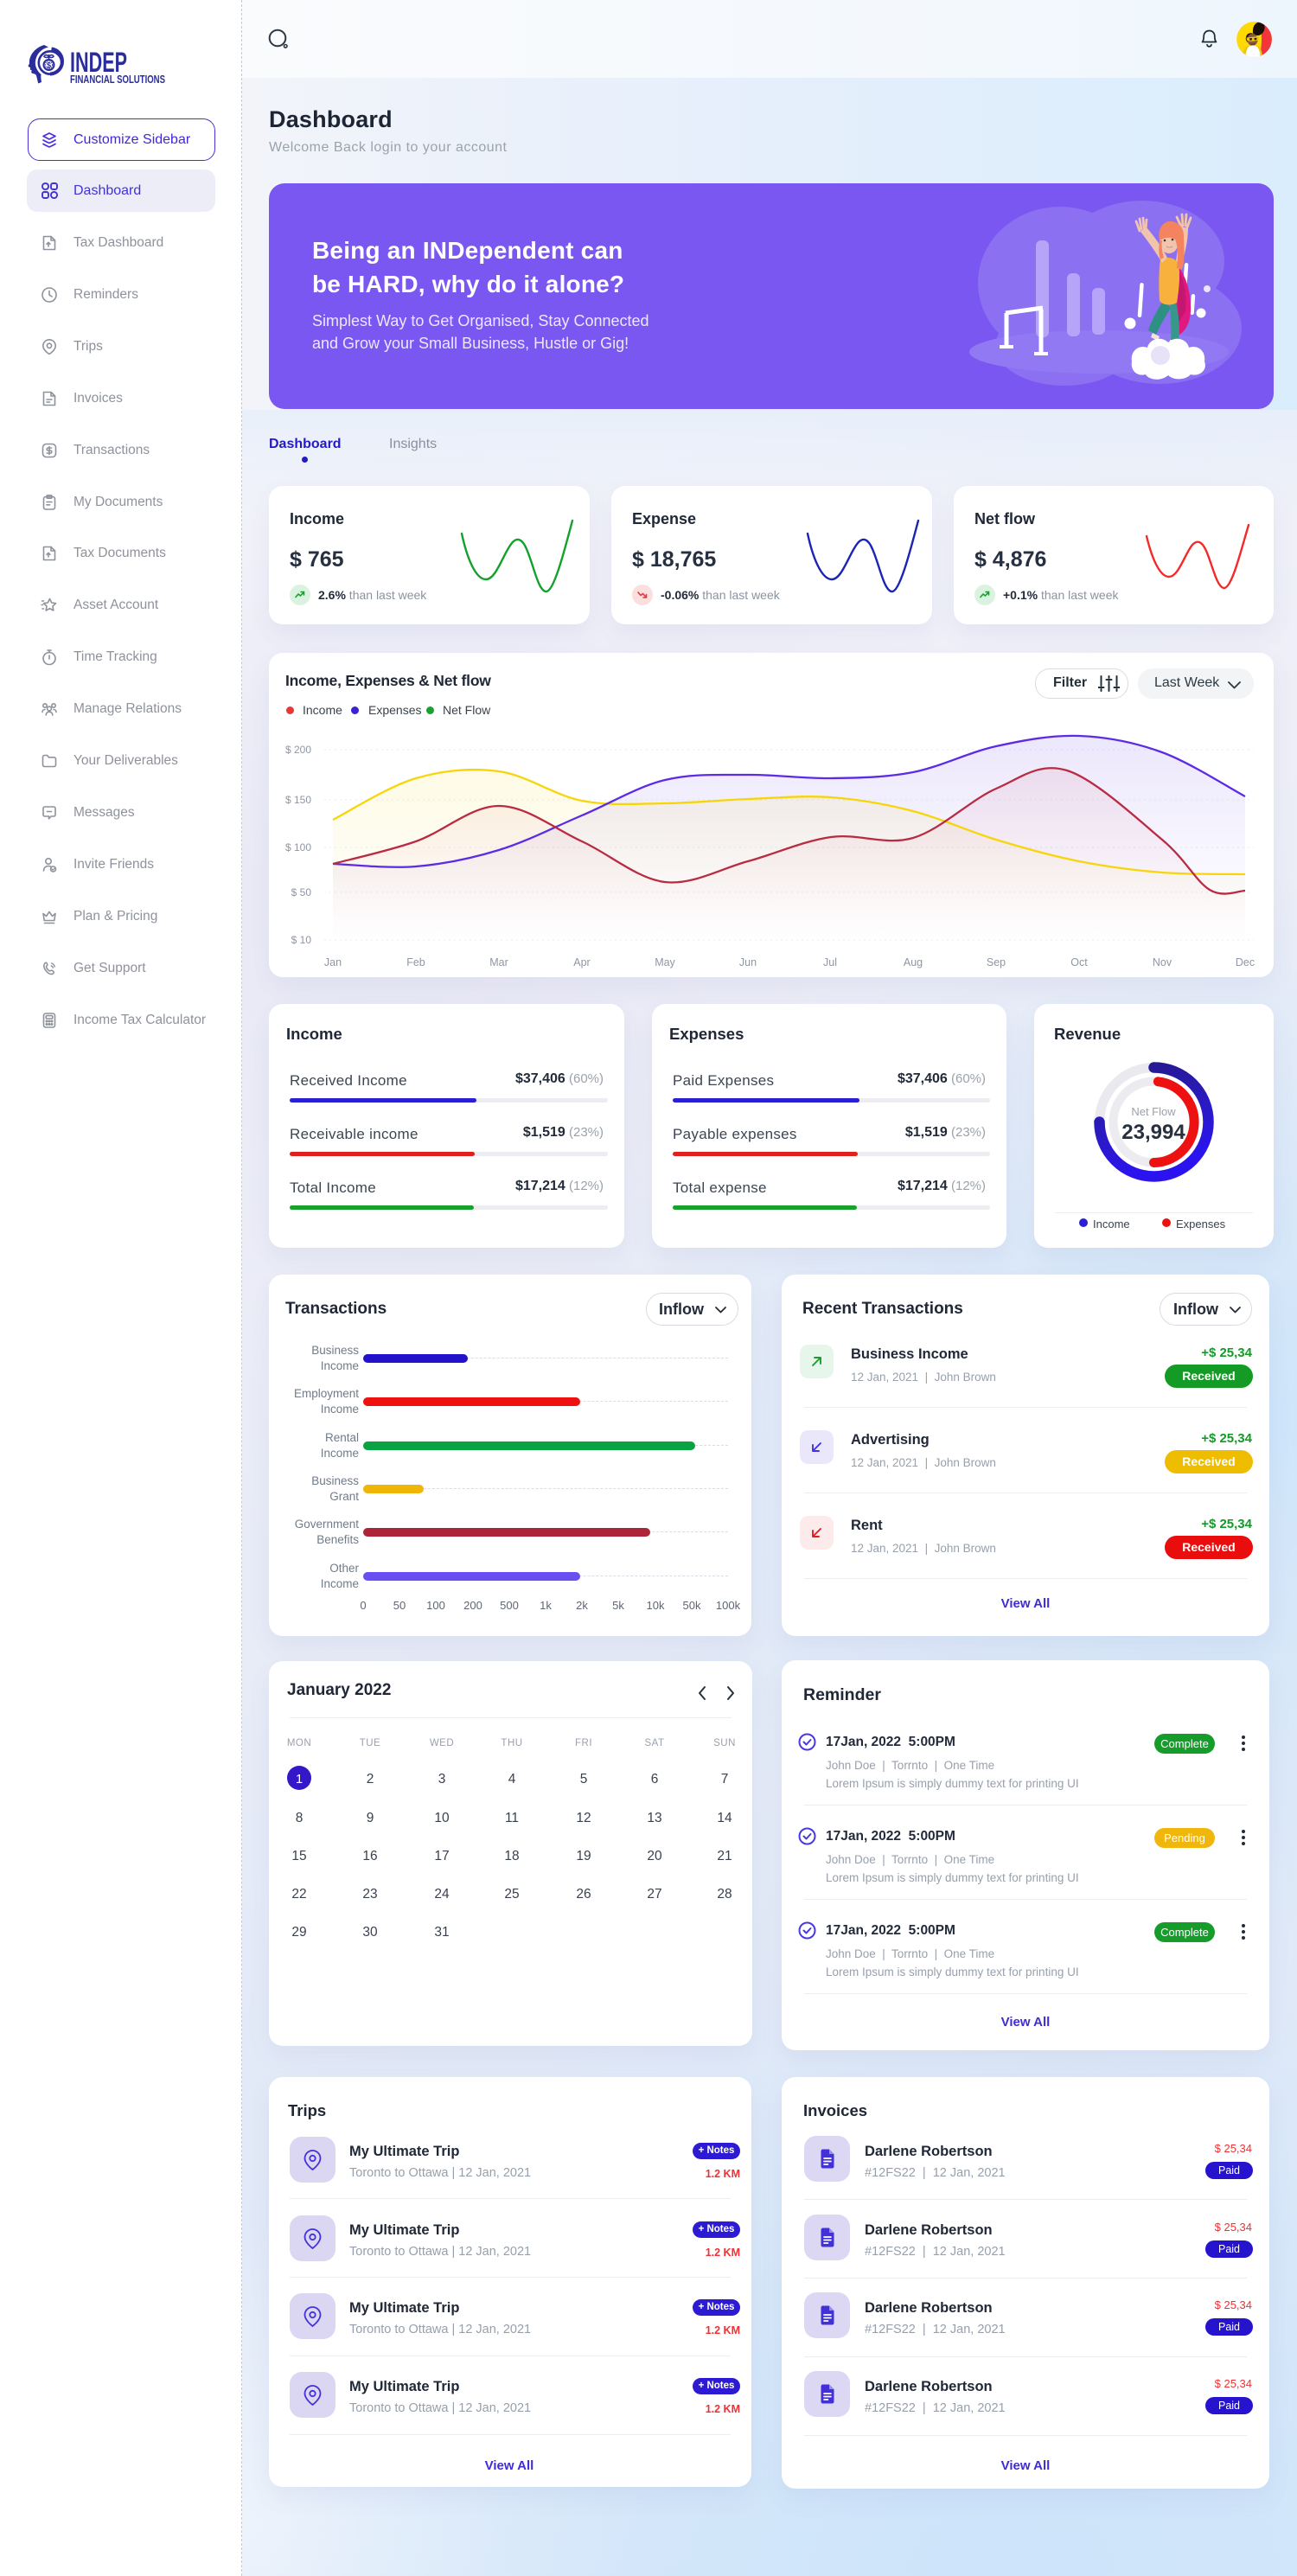  Describe the element at coordinates (99, 63) in the screenshot. I see `svg-text: INDEP` at that location.